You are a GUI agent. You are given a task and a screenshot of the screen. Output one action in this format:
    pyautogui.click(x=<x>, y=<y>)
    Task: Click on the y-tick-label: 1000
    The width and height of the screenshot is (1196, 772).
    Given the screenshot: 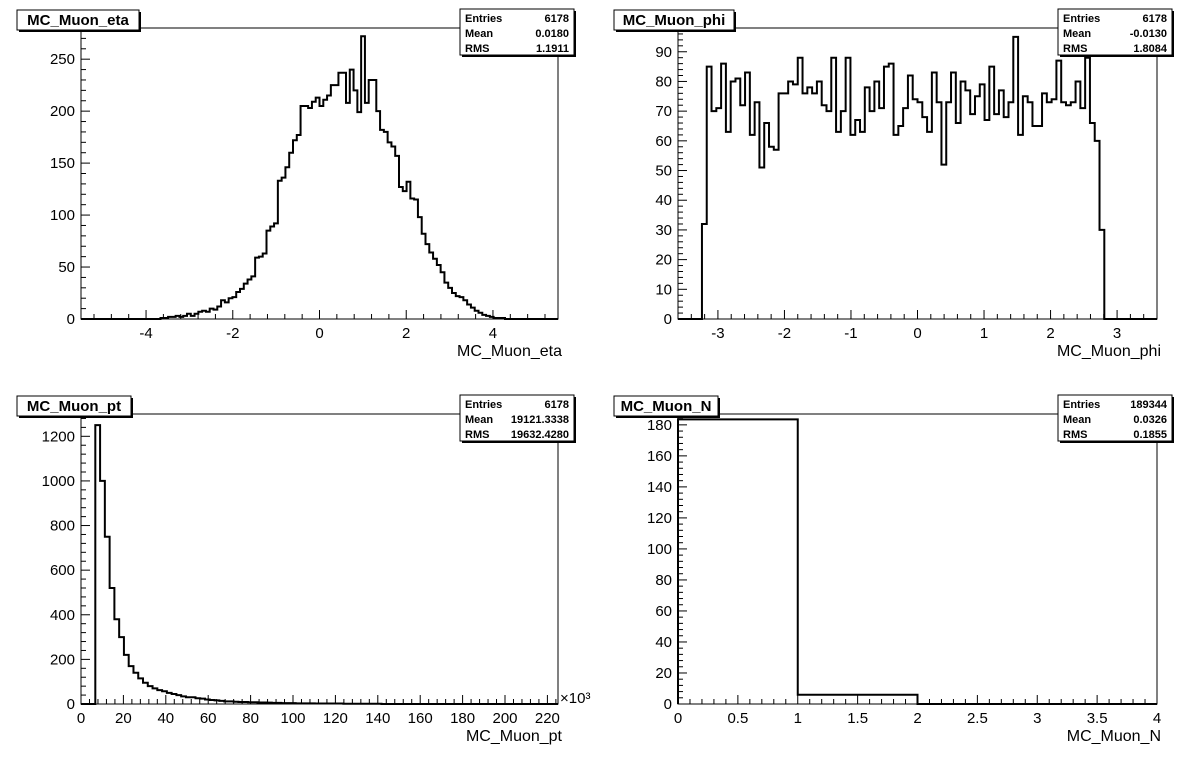 What is the action you would take?
    pyautogui.click(x=58, y=481)
    